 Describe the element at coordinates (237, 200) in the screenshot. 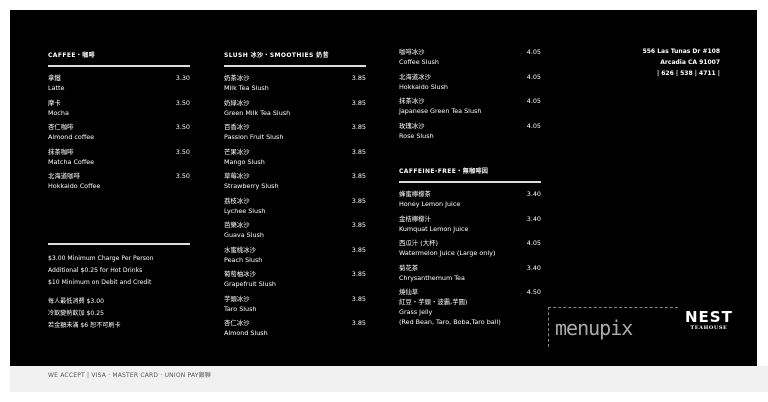

I see `item-name-zh: 荔枝冰沙` at that location.